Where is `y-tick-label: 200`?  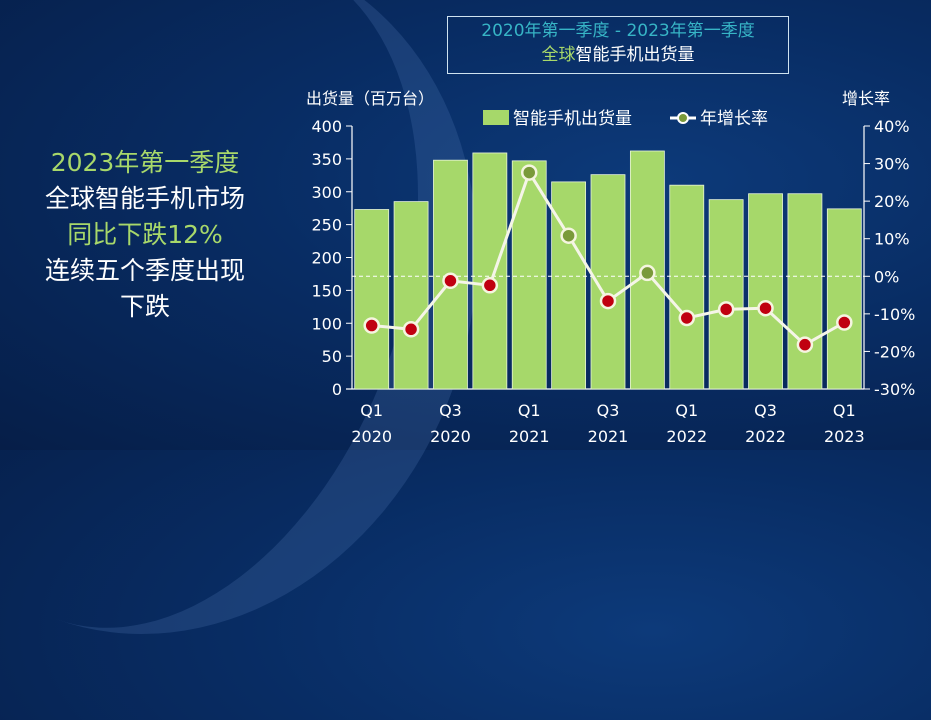 y-tick-label: 200 is located at coordinates (326, 258).